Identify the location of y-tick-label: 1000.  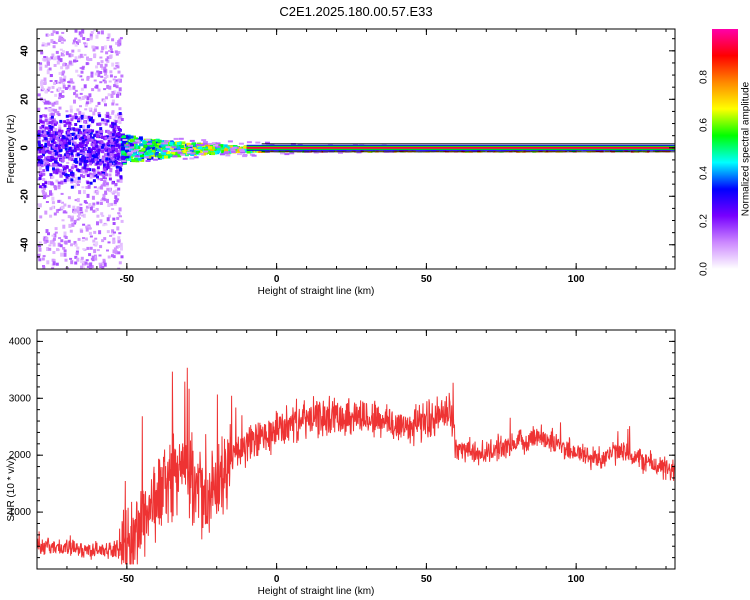
(20, 512).